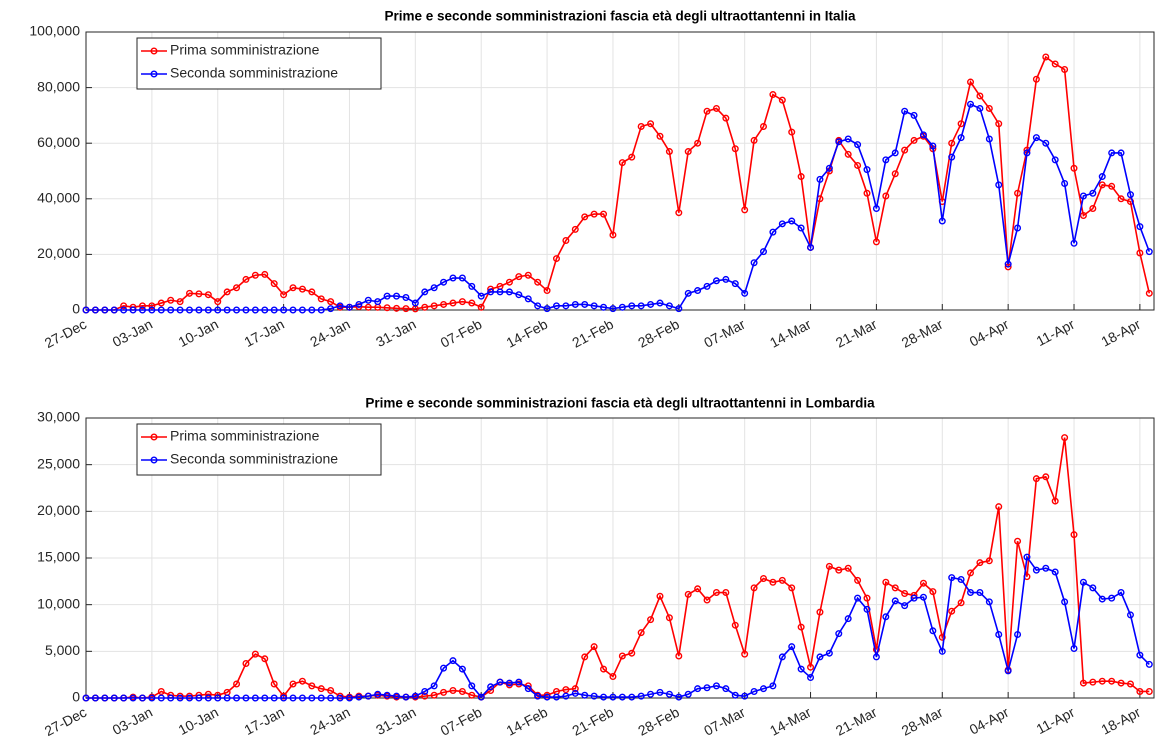 The height and width of the screenshot is (749, 1155). I want to click on y-tick-label: 30,000, so click(58, 417).